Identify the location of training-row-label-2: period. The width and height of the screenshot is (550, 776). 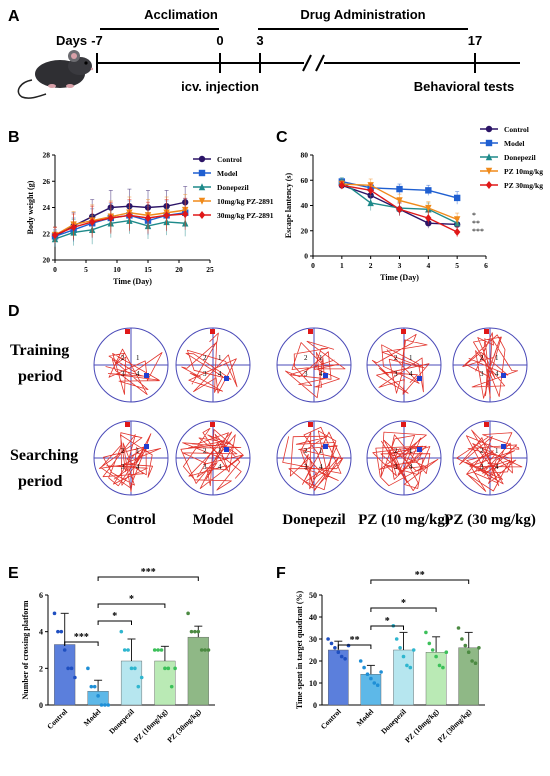
(40, 376).